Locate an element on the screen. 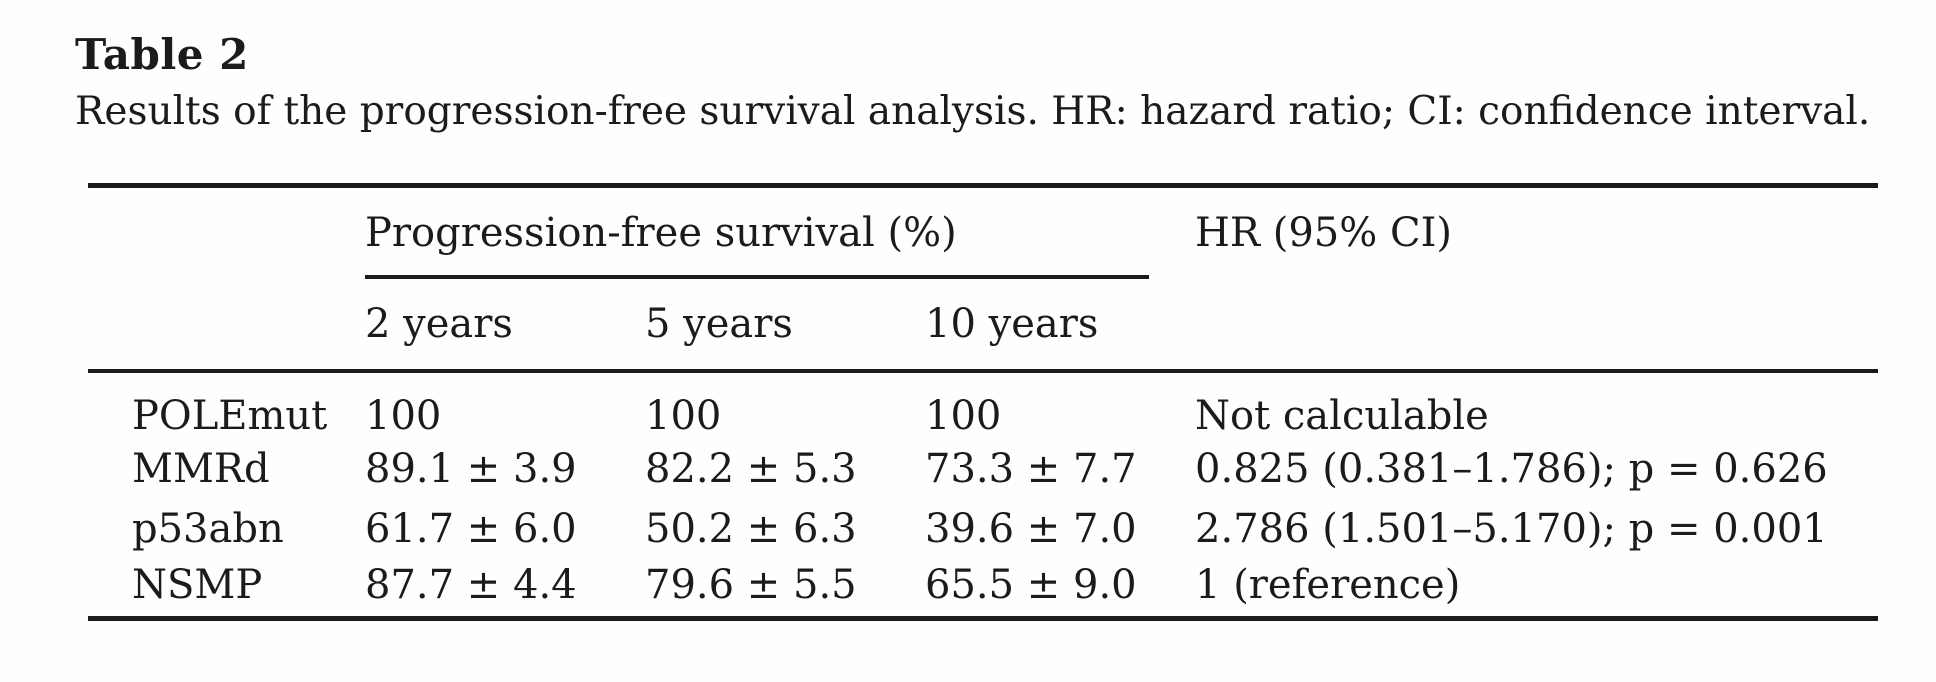 This screenshot has height=682, width=1936. cell-2yr: 89.1 ± 3.9 is located at coordinates (471, 468).